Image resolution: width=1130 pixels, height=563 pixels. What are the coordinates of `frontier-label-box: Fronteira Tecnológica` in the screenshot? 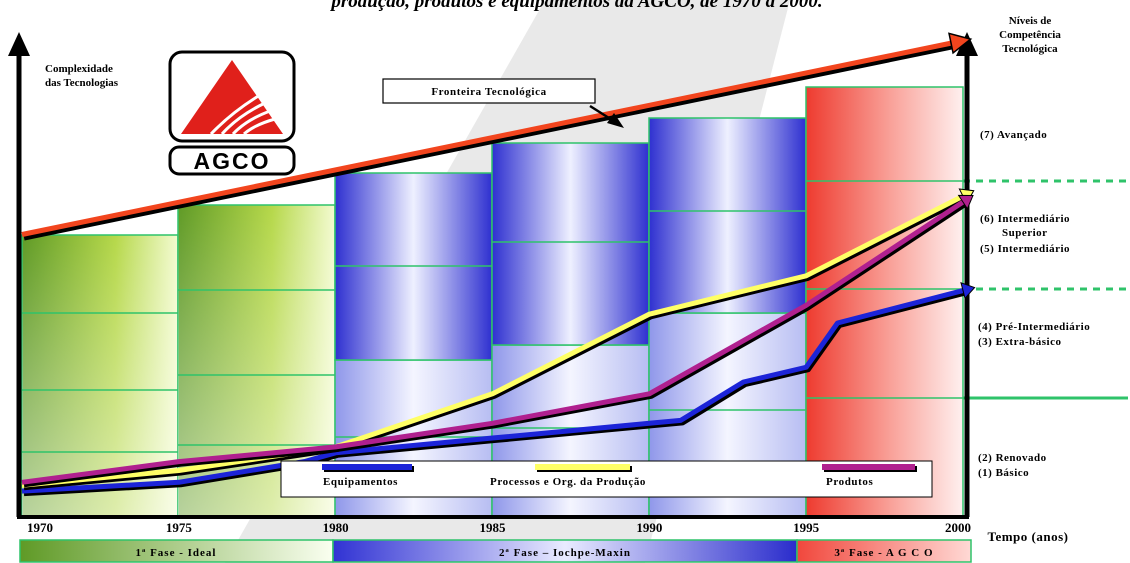 It's located at (503, 103).